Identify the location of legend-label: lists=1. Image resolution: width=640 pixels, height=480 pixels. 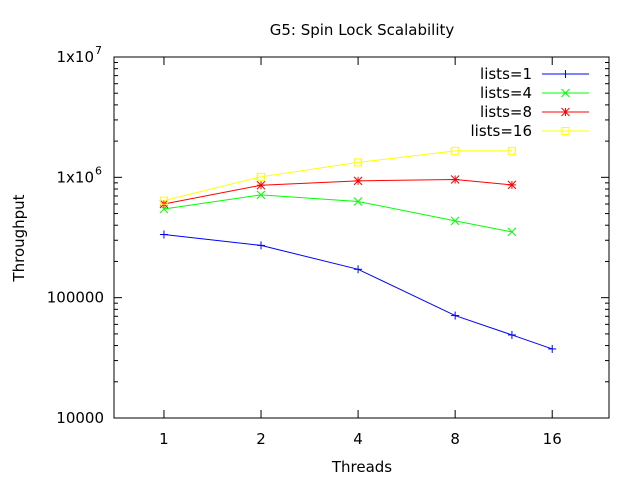
(506, 74).